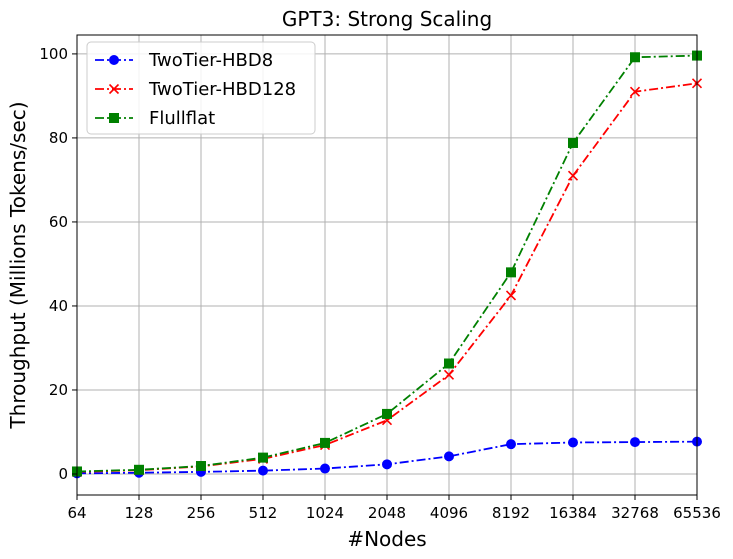 The width and height of the screenshot is (733, 559). I want to click on y-tick-label: 100, so click(53, 54).